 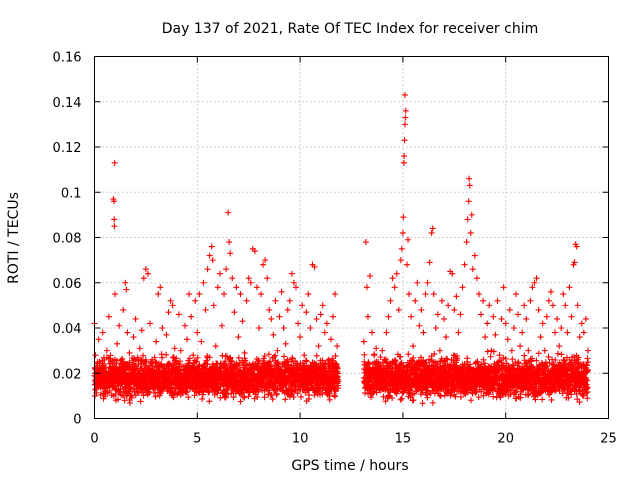 What do you see at coordinates (403, 439) in the screenshot?
I see `x-tick-label: 15` at bounding box center [403, 439].